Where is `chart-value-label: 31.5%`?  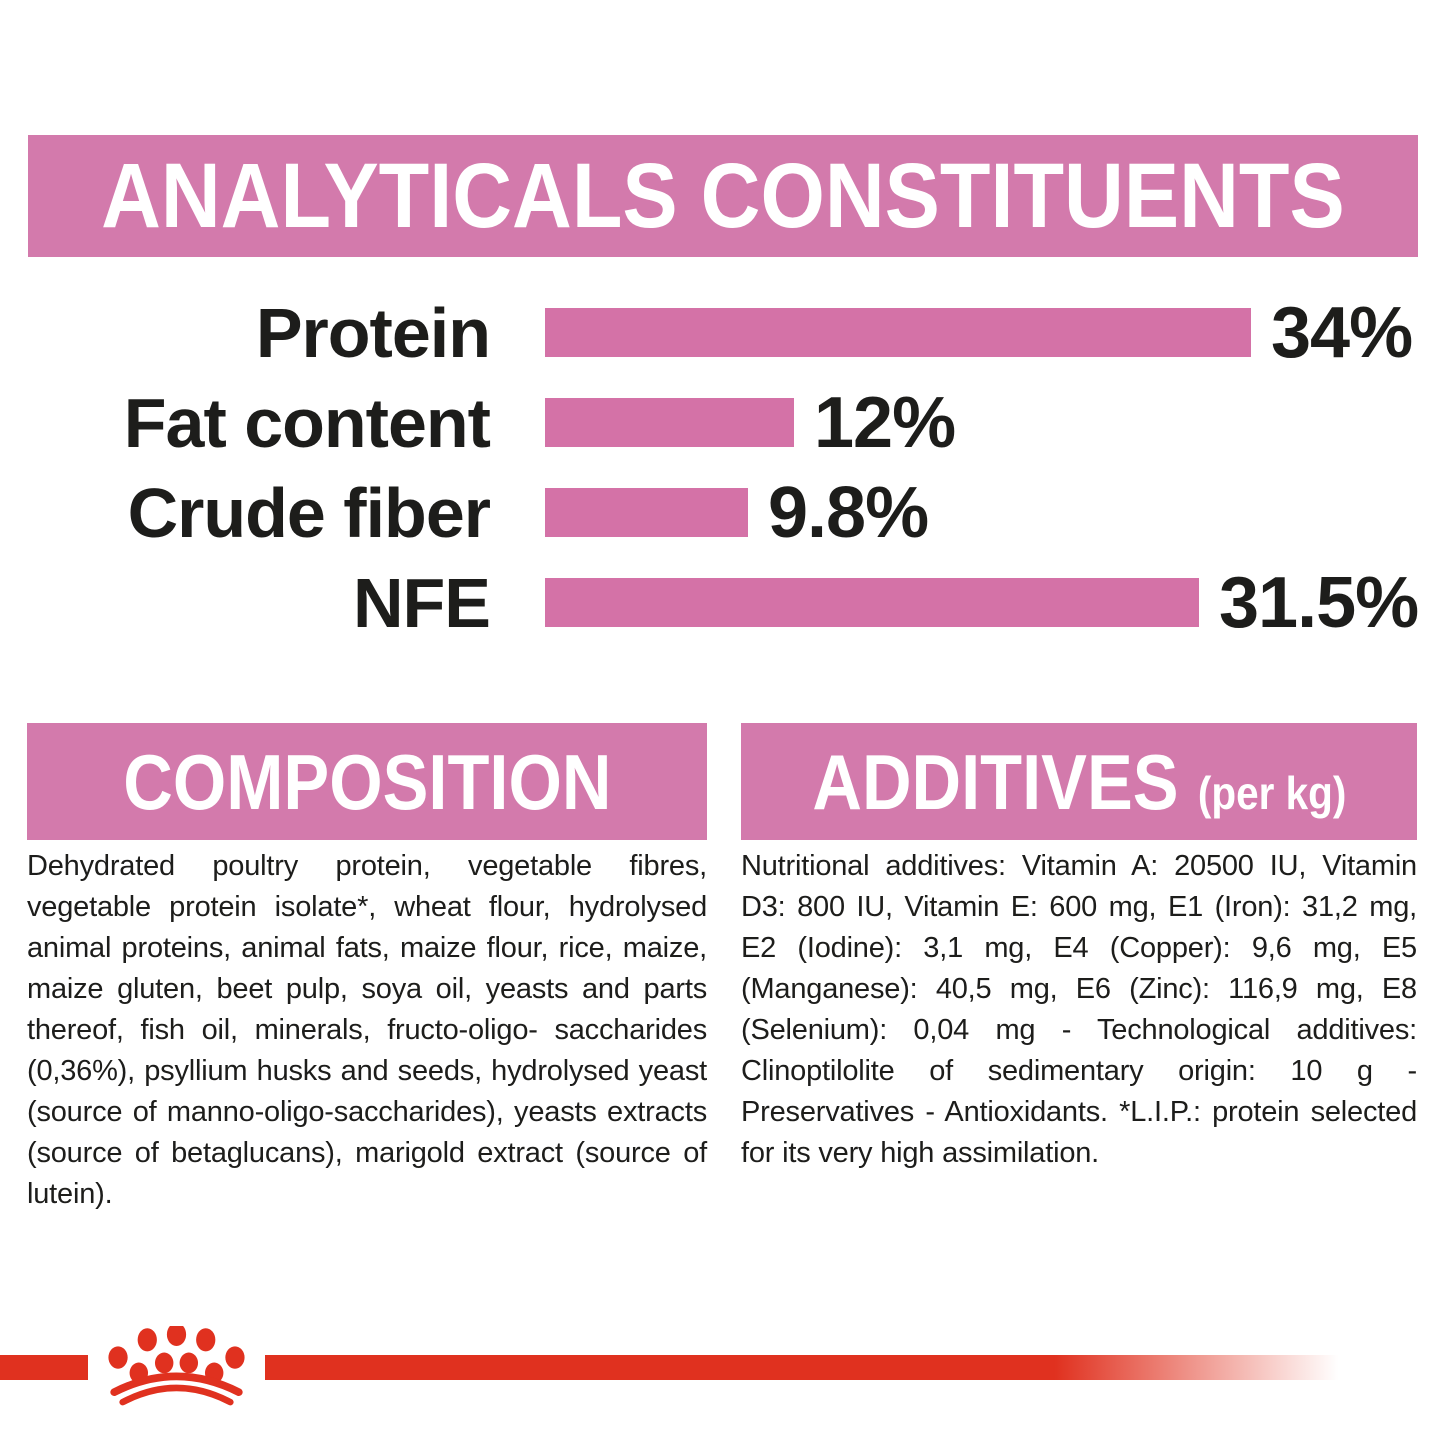 chart-value-label: 31.5% is located at coordinates (1319, 602).